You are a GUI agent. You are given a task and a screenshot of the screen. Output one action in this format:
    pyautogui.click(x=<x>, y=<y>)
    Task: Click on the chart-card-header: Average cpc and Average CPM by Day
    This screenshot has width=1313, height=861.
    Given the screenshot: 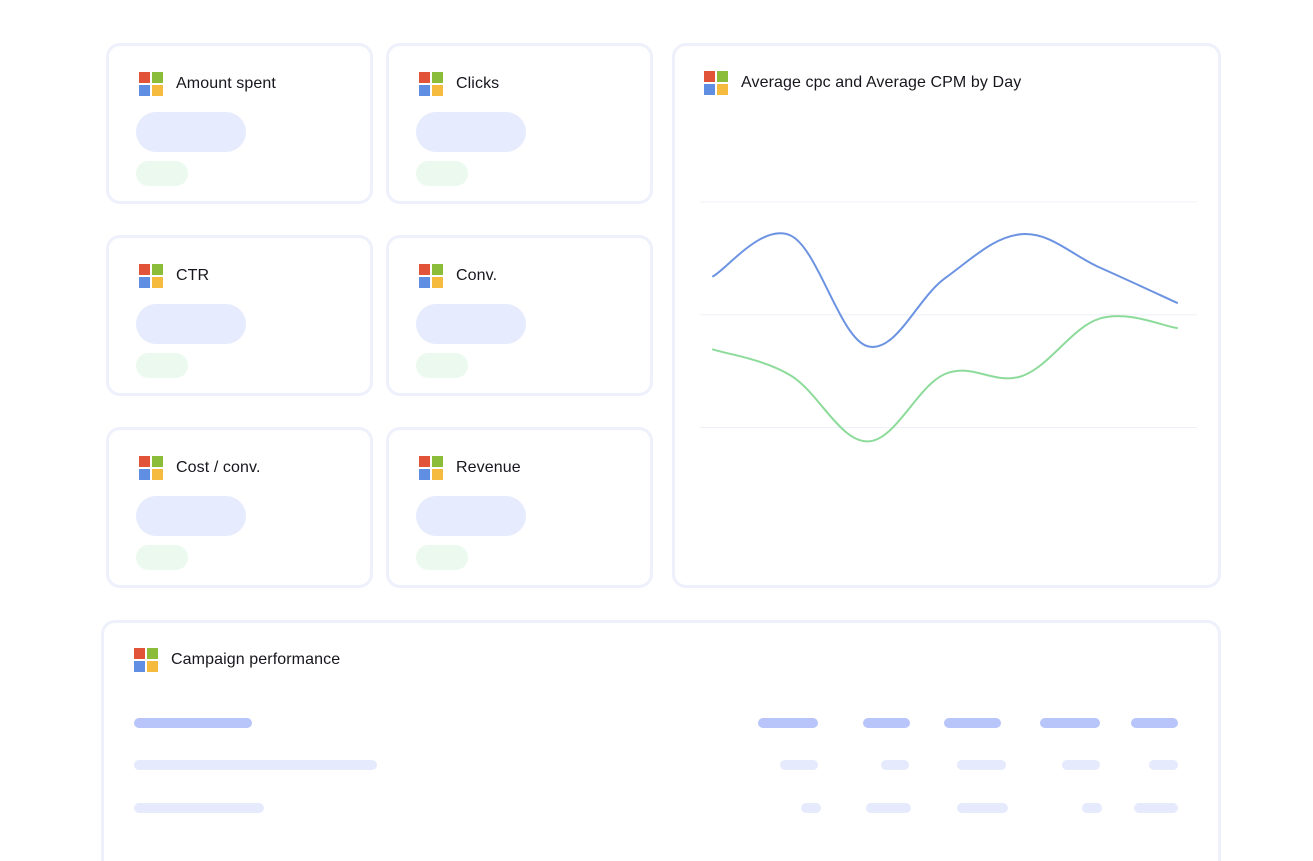 What is the action you would take?
    pyautogui.click(x=862, y=83)
    